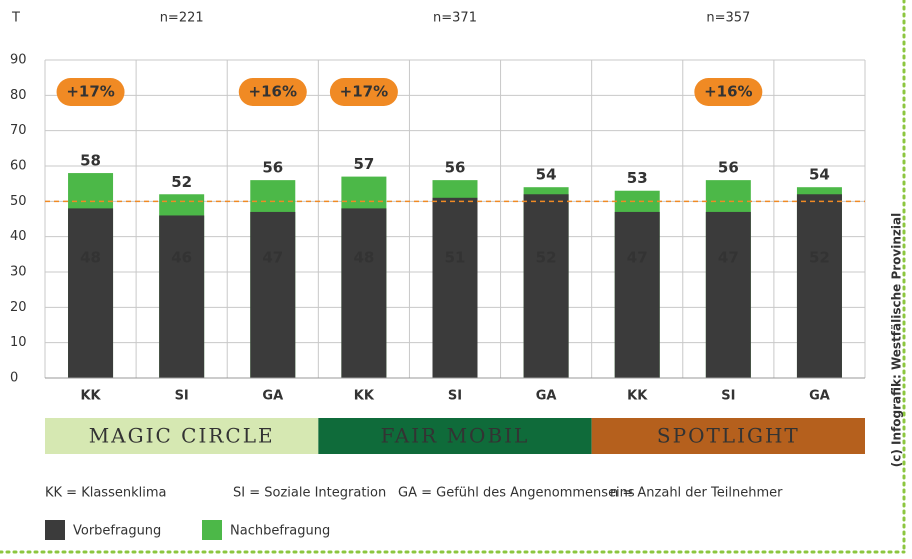  I want to click on y-tick-label: 90, so click(18, 60).